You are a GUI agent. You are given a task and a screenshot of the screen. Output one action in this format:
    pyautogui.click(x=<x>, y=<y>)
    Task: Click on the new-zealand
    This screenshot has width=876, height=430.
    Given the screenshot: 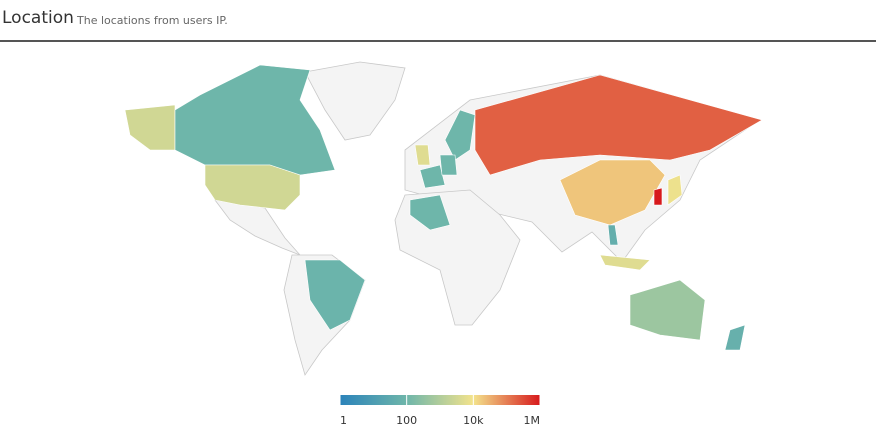 What is the action you would take?
    pyautogui.click(x=735, y=337)
    